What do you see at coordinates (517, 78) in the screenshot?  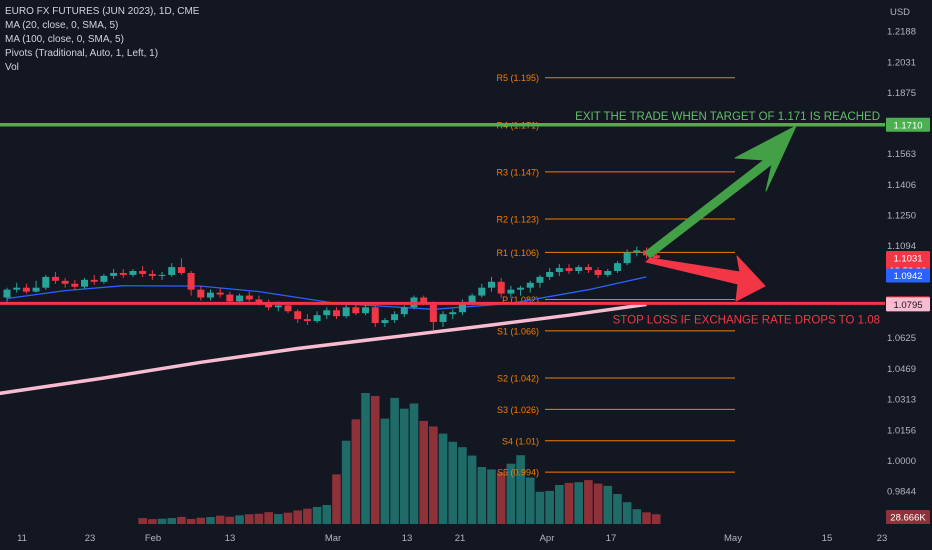 I see `pivot-label: R5 (1.195)` at bounding box center [517, 78].